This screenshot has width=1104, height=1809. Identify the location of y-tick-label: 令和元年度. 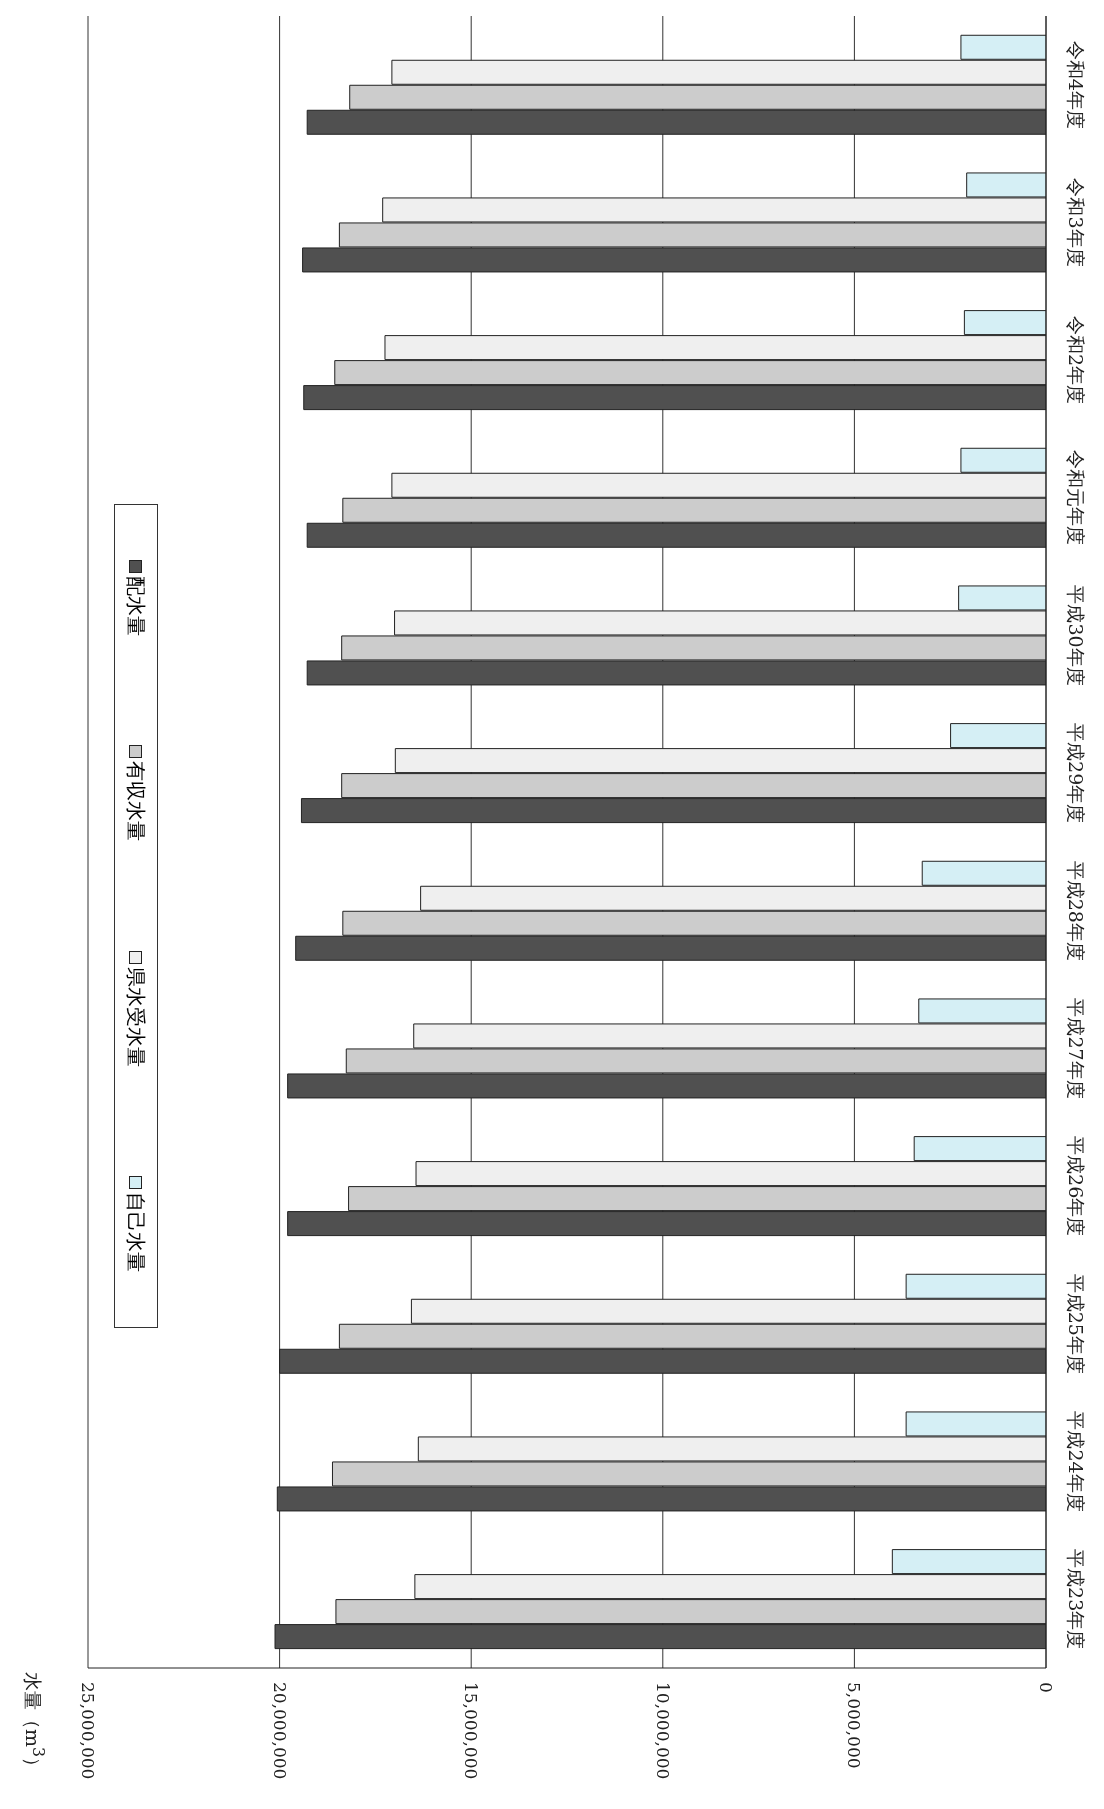
(1076, 498).